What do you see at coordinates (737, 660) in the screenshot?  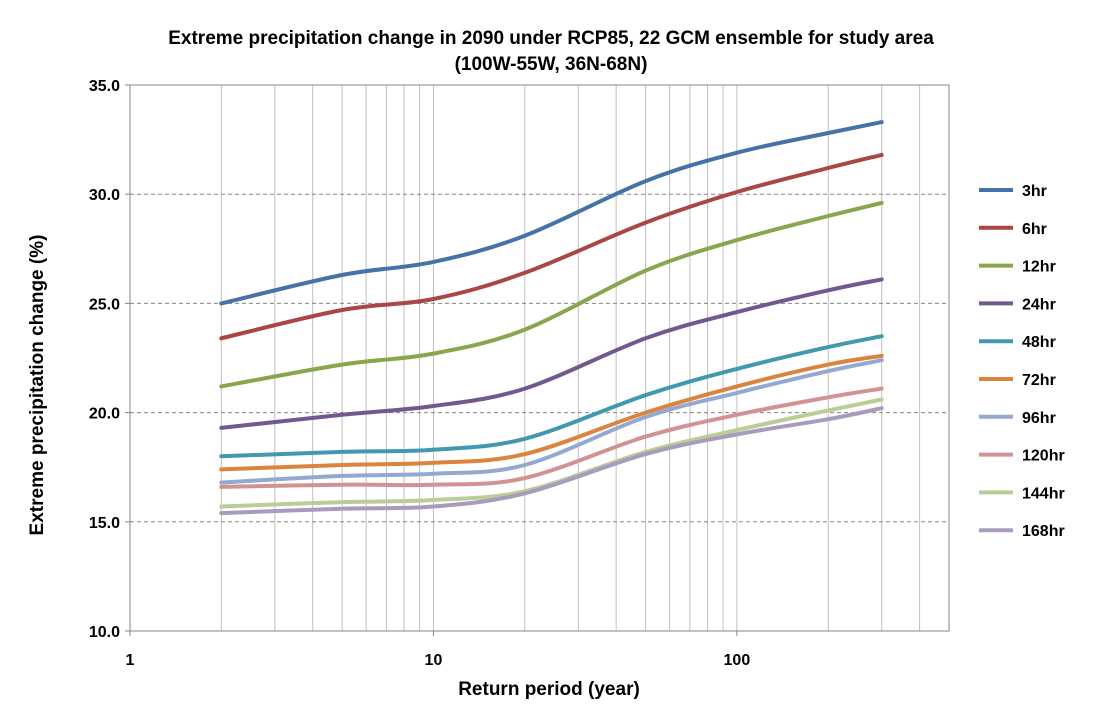 I see `x-tick-label: 100` at bounding box center [737, 660].